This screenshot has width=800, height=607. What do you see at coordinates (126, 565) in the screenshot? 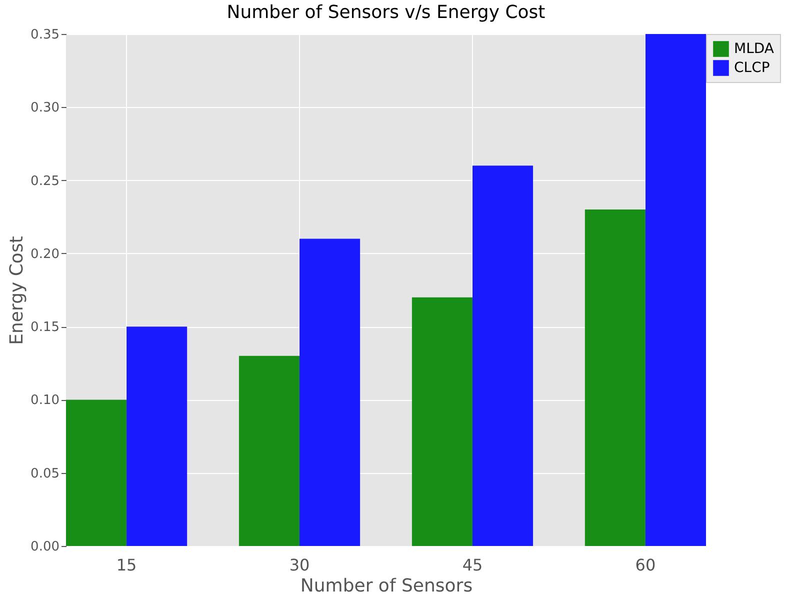
I see `x-tick-label: 15` at bounding box center [126, 565].